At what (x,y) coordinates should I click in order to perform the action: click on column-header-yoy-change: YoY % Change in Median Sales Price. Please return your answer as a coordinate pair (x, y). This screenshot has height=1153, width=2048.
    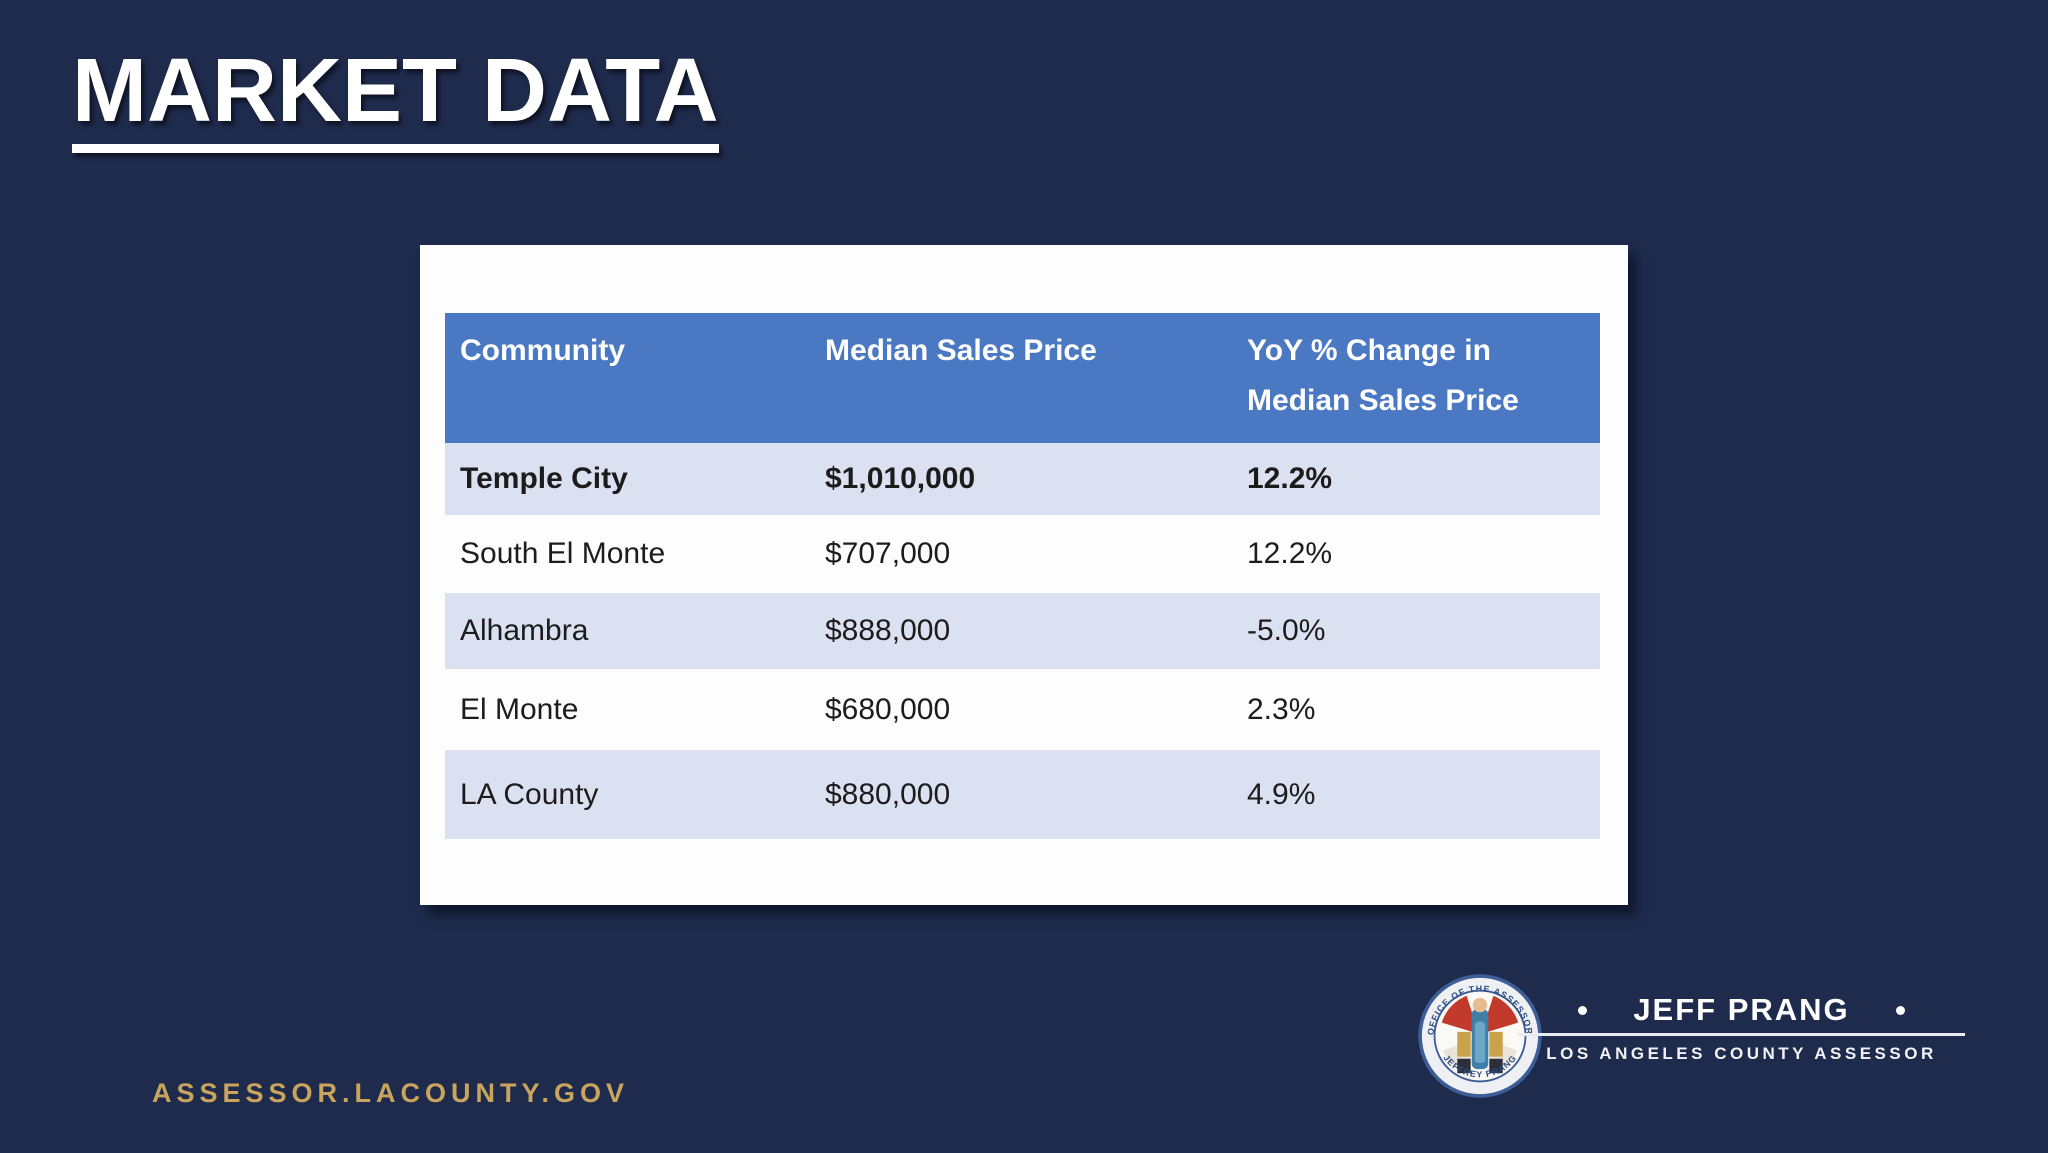
    Looking at the image, I should click on (1416, 378).